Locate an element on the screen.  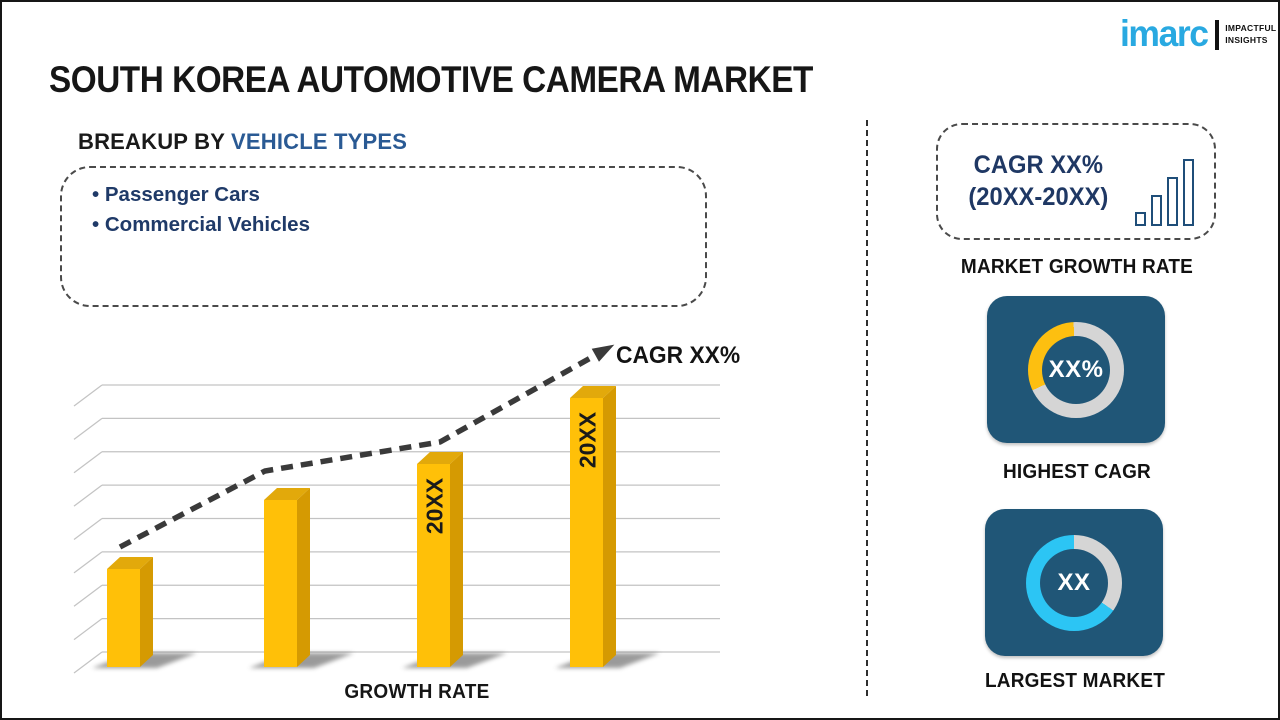
breakup-box: Passenger Cars Commercial Vehicles is located at coordinates (383, 236).